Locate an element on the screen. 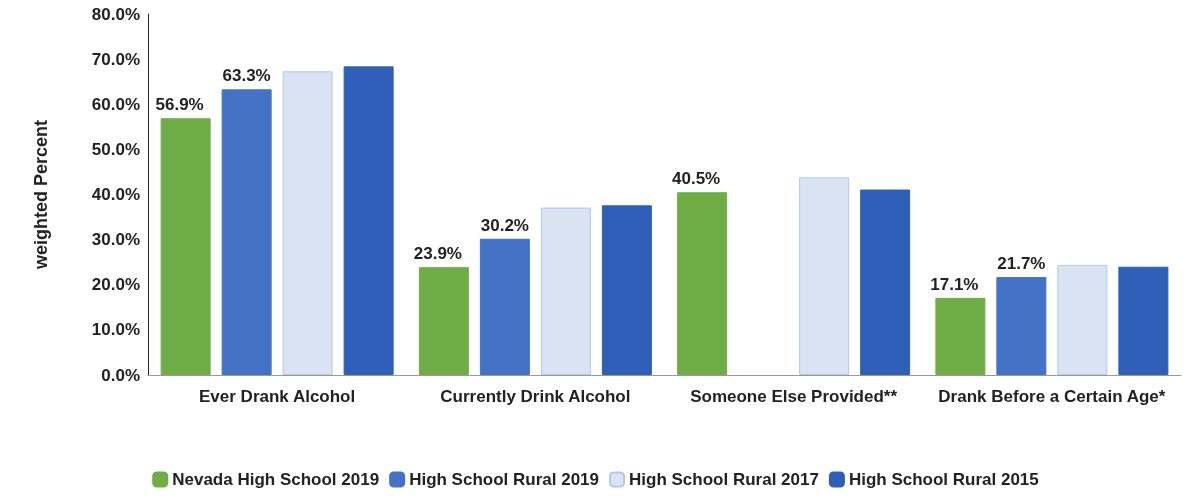 The width and height of the screenshot is (1191, 497). data-label: 23.9% is located at coordinates (437, 254).